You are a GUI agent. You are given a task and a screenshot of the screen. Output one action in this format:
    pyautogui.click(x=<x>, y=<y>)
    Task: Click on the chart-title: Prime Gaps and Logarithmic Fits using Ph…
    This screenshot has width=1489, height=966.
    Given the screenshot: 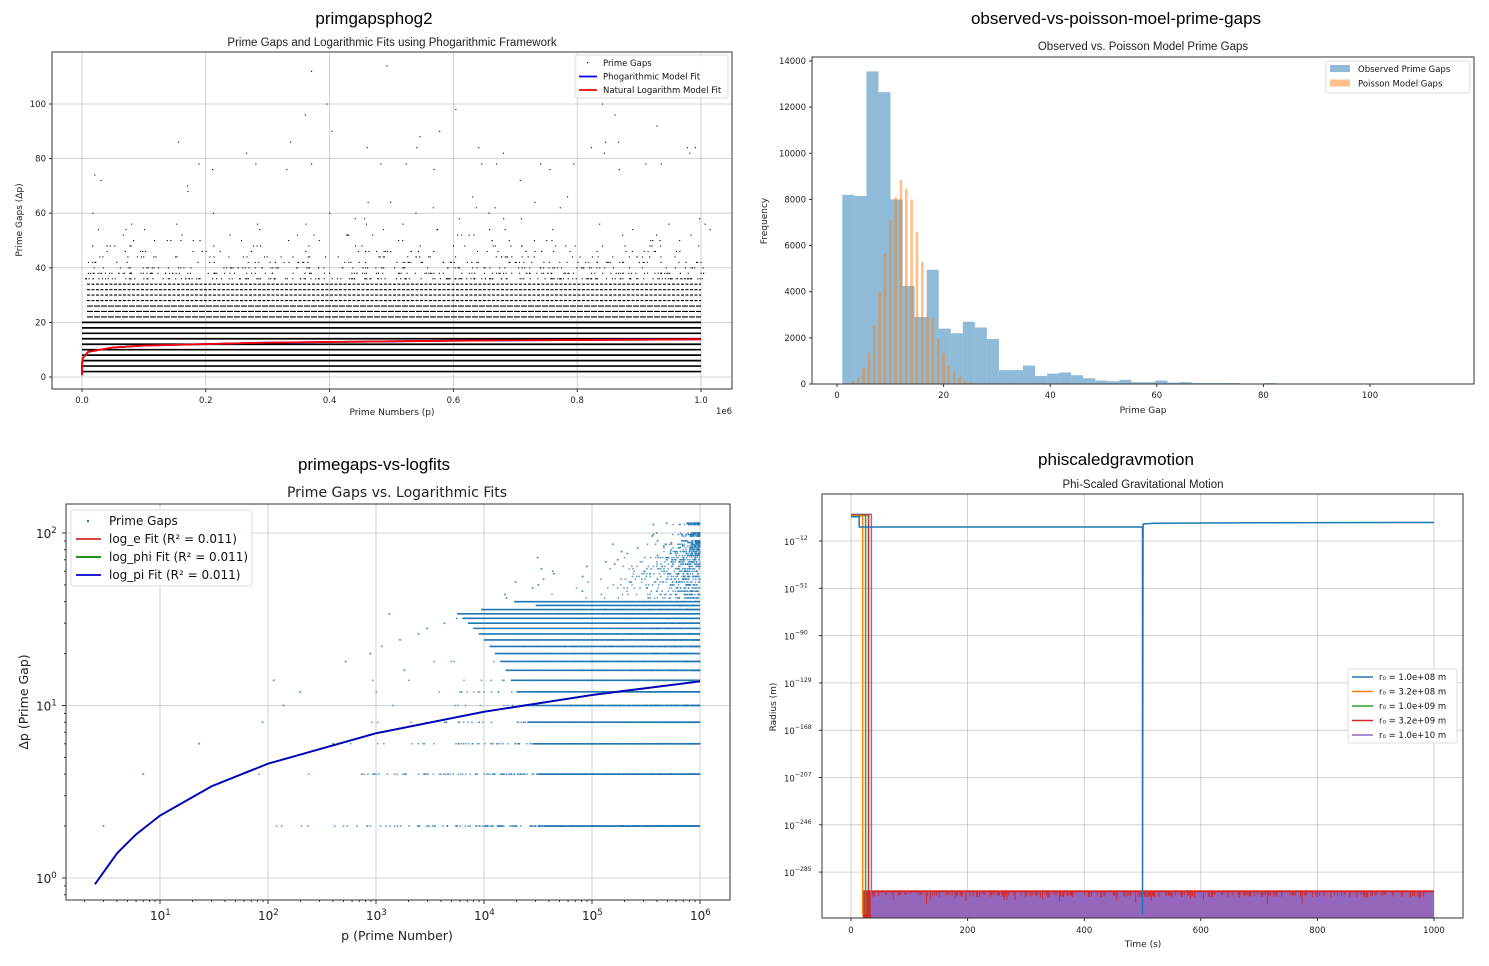 What is the action you would take?
    pyautogui.click(x=391, y=43)
    